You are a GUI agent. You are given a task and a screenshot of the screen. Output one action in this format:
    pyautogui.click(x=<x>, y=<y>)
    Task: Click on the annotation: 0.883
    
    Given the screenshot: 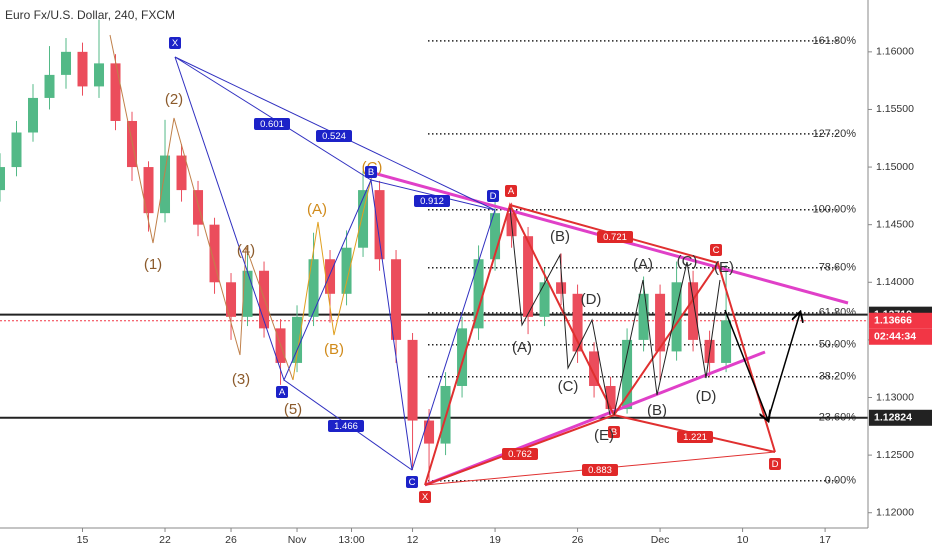 What is the action you would take?
    pyautogui.click(x=600, y=470)
    